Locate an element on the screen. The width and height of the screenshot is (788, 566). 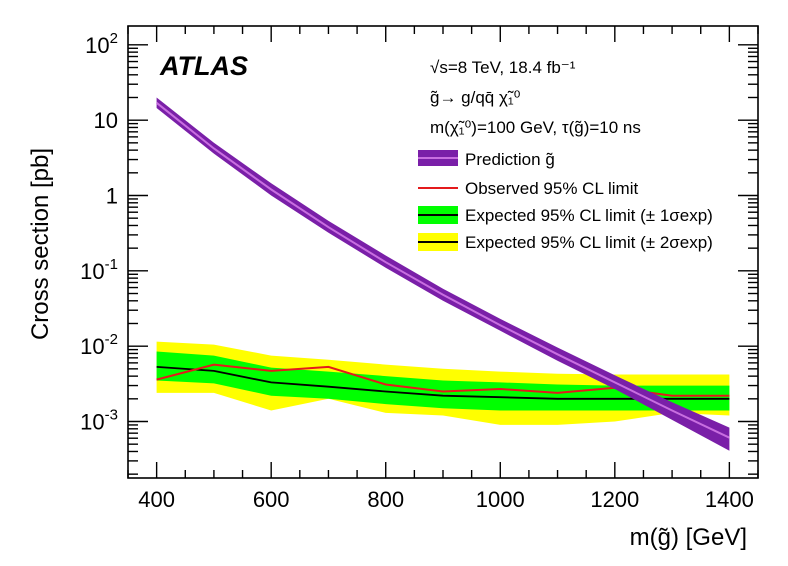
x-tick-label: 1000 is located at coordinates (500, 499).